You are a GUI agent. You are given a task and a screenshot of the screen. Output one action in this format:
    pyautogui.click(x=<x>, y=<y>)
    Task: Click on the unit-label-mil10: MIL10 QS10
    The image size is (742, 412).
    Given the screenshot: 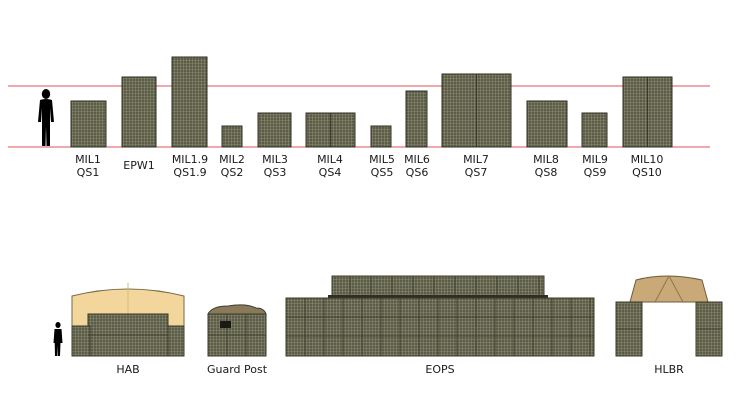 What is the action you would take?
    pyautogui.click(x=647, y=166)
    